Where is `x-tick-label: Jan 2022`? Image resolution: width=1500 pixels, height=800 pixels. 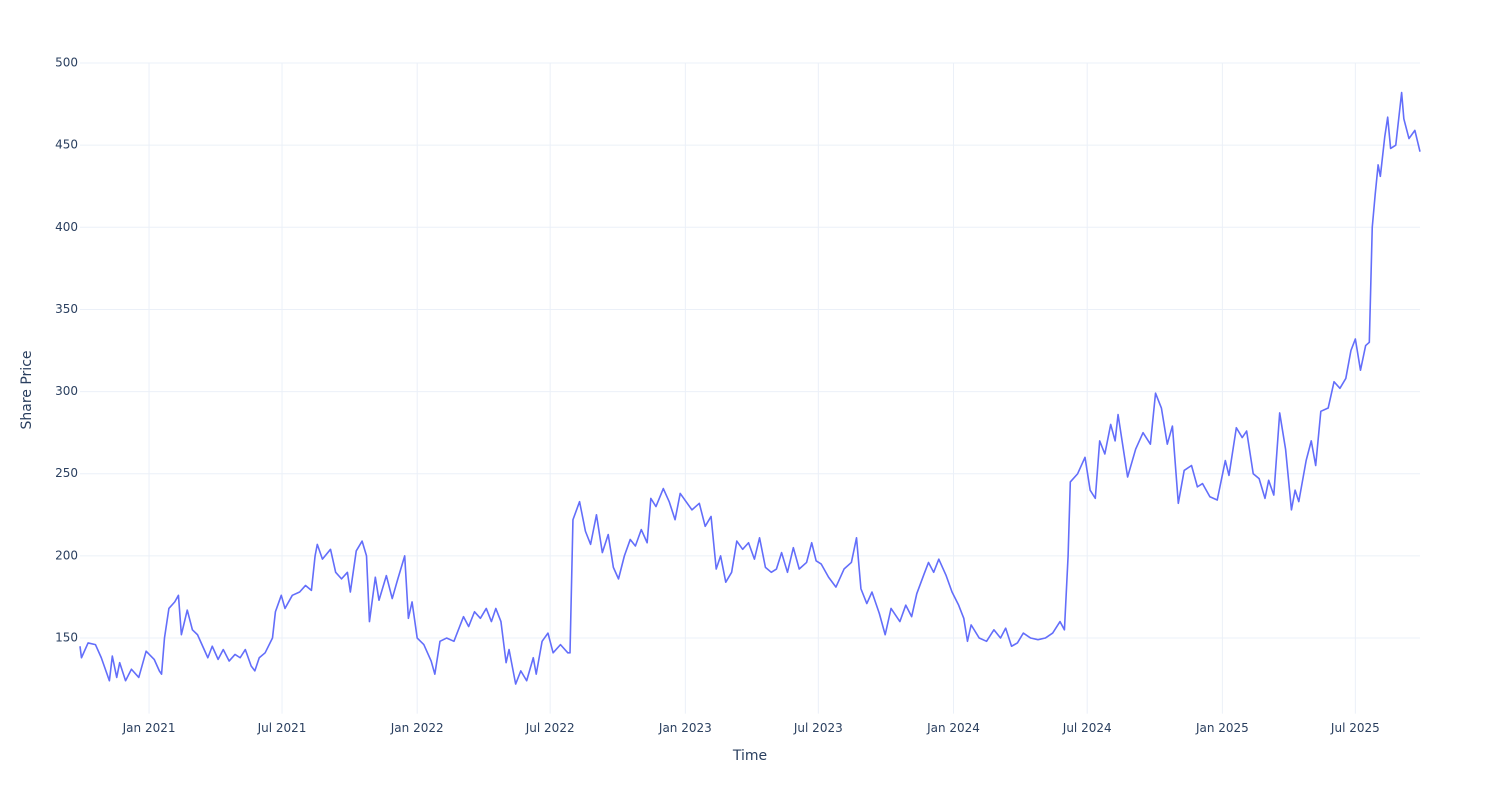
x-tick-label: Jan 2022 is located at coordinates (417, 728).